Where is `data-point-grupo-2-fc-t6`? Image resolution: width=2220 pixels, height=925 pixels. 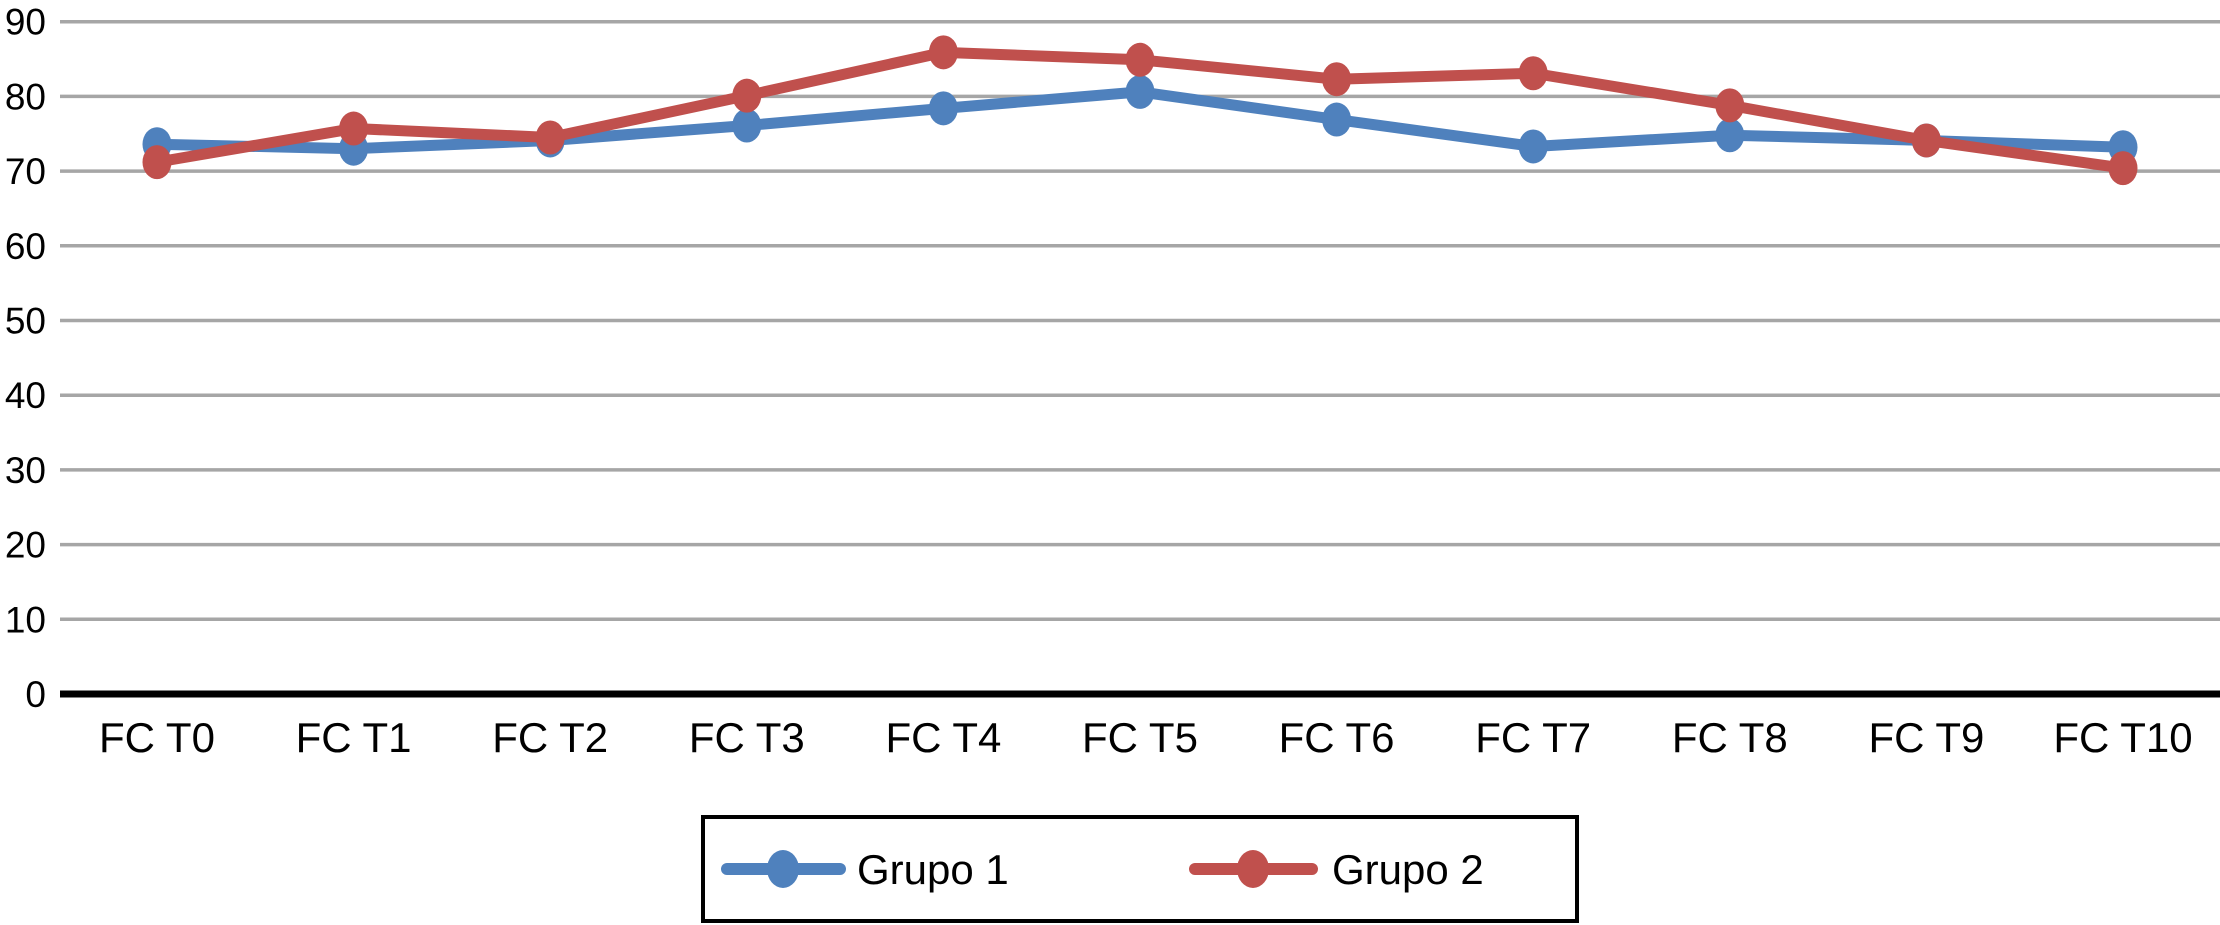
data-point-grupo-2-fc-t6 is located at coordinates (1337, 79).